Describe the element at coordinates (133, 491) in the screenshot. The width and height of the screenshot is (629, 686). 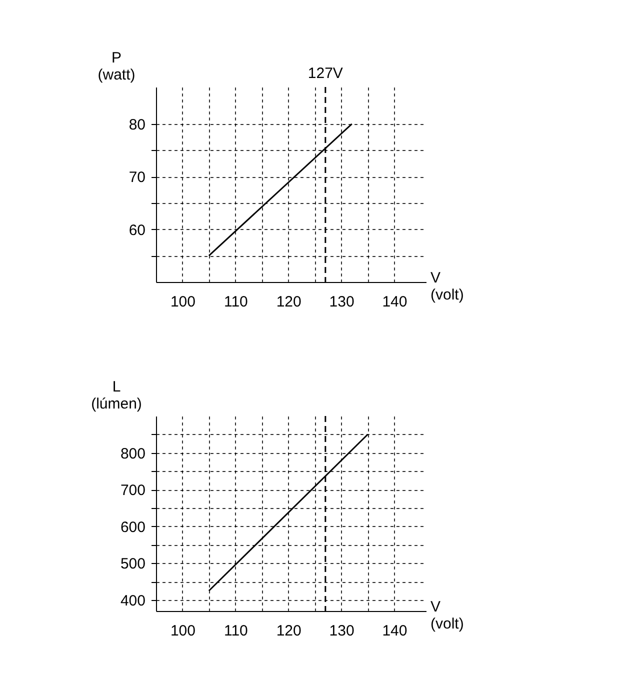
I see `y-tick-label: 700` at that location.